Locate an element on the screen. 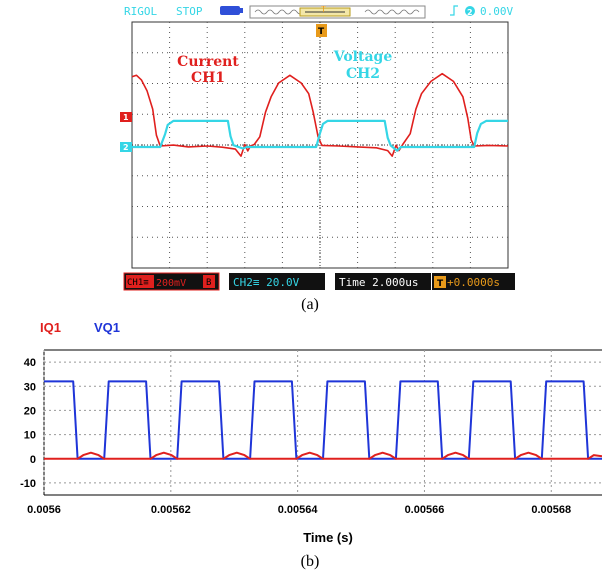  trigger-channel-badge: 2 is located at coordinates (470, 11).